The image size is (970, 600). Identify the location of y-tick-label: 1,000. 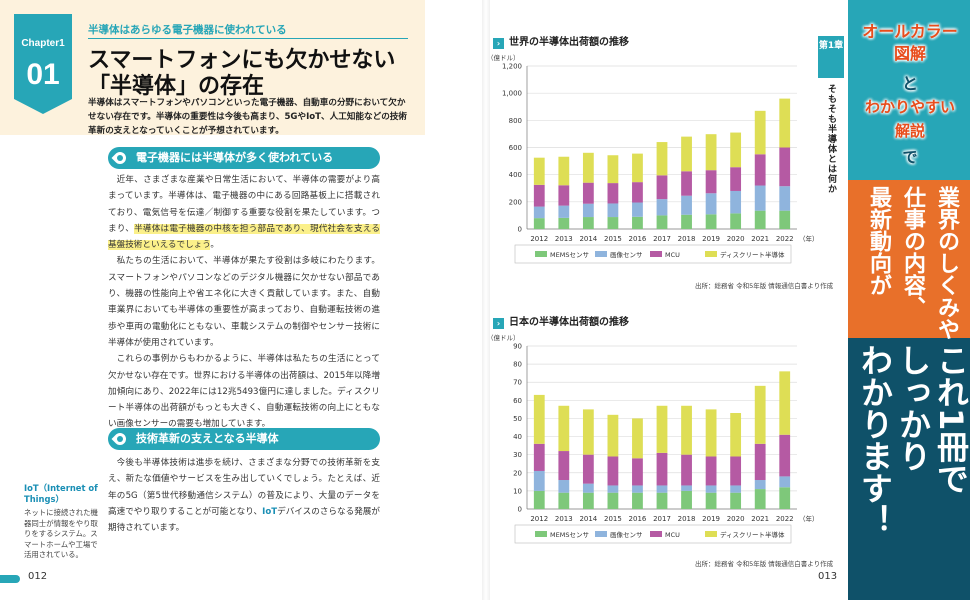
(512, 94).